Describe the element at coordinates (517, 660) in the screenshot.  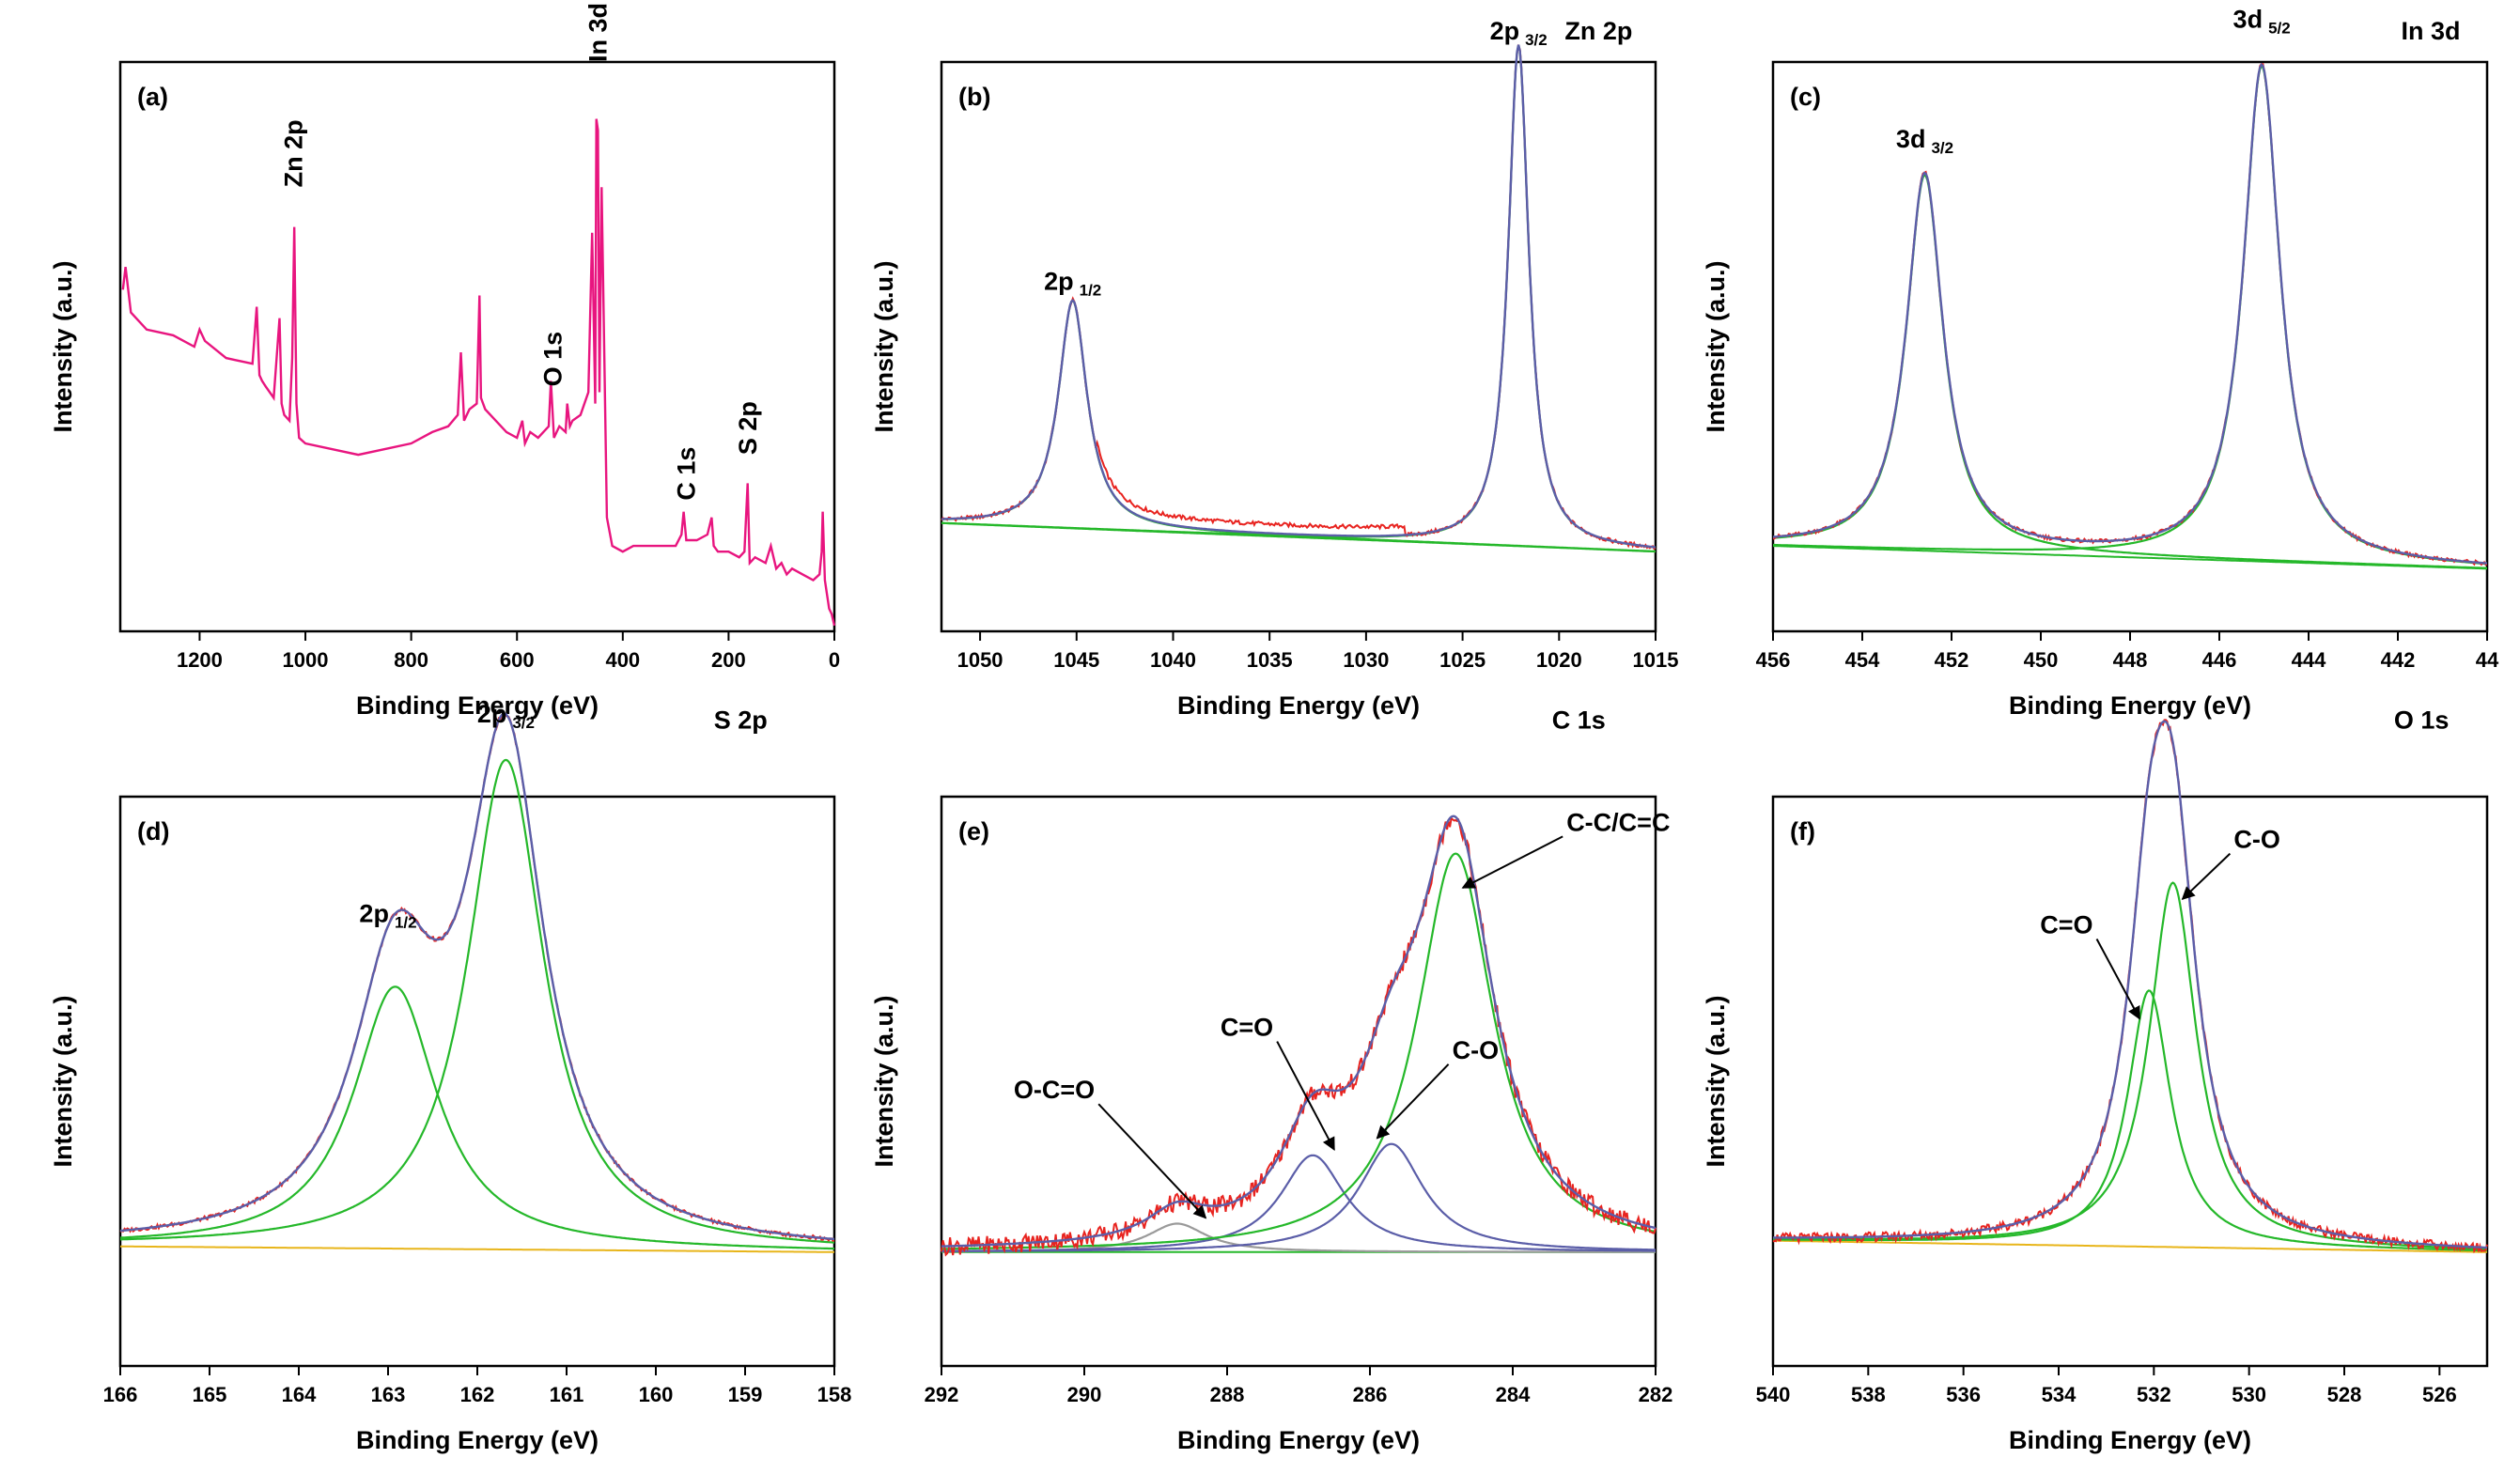
I see `x-tick-label: 600` at that location.